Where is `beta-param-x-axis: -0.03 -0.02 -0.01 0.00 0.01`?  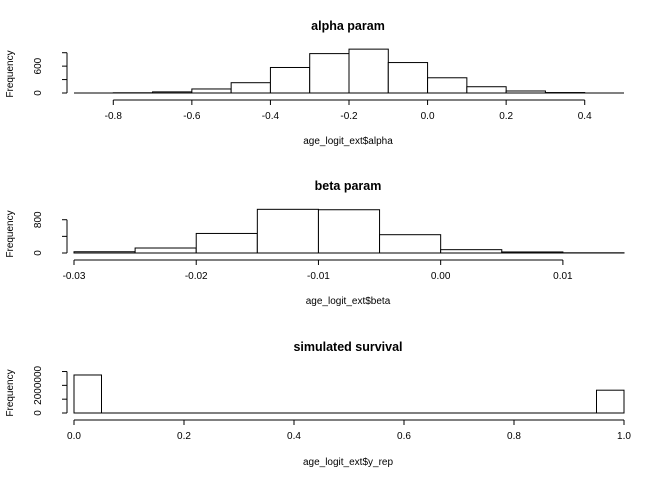 beta-param-x-axis: -0.03 -0.02 -0.01 0.00 0.01 is located at coordinates (318, 270).